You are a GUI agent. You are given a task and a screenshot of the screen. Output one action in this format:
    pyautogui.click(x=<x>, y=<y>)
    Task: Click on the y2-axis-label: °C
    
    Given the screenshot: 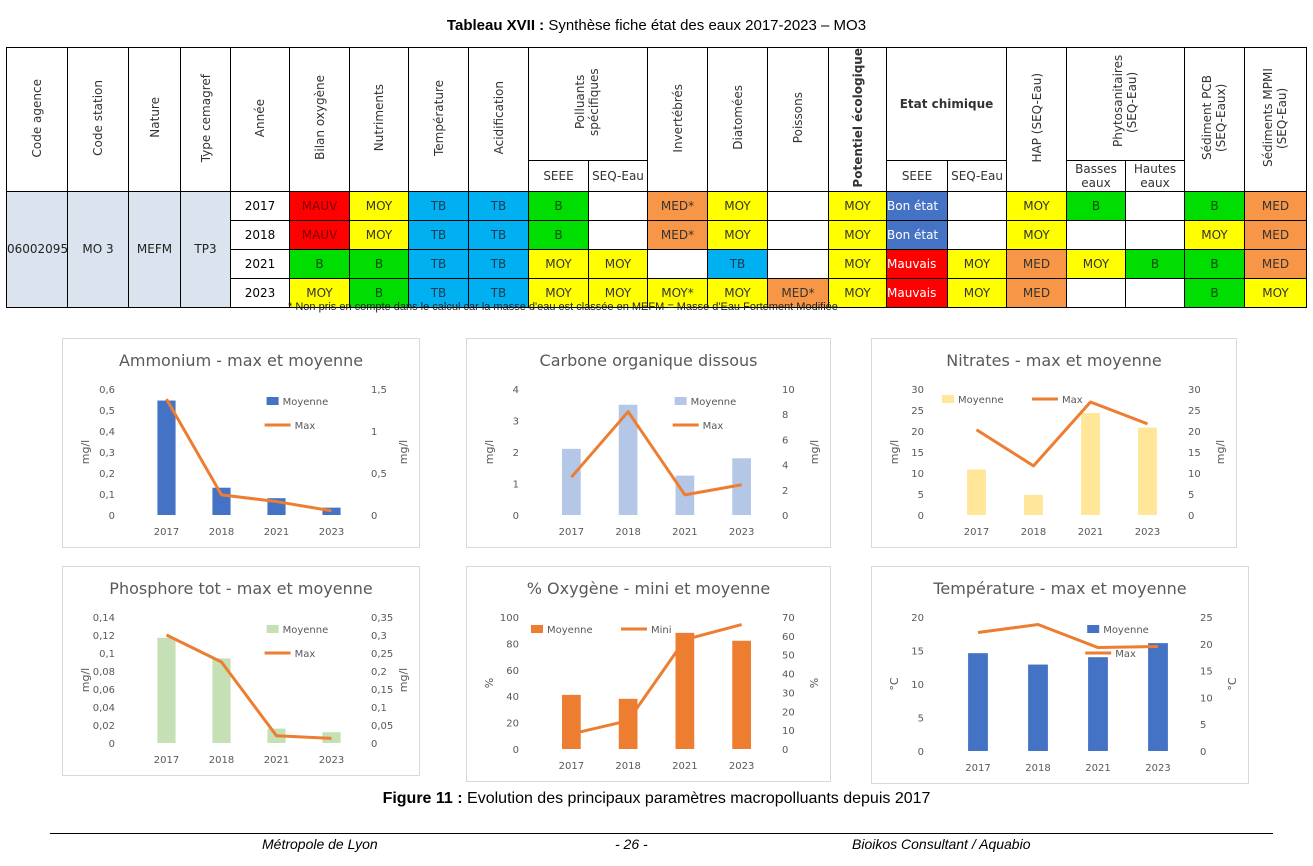 What is the action you would take?
    pyautogui.click(x=1232, y=684)
    